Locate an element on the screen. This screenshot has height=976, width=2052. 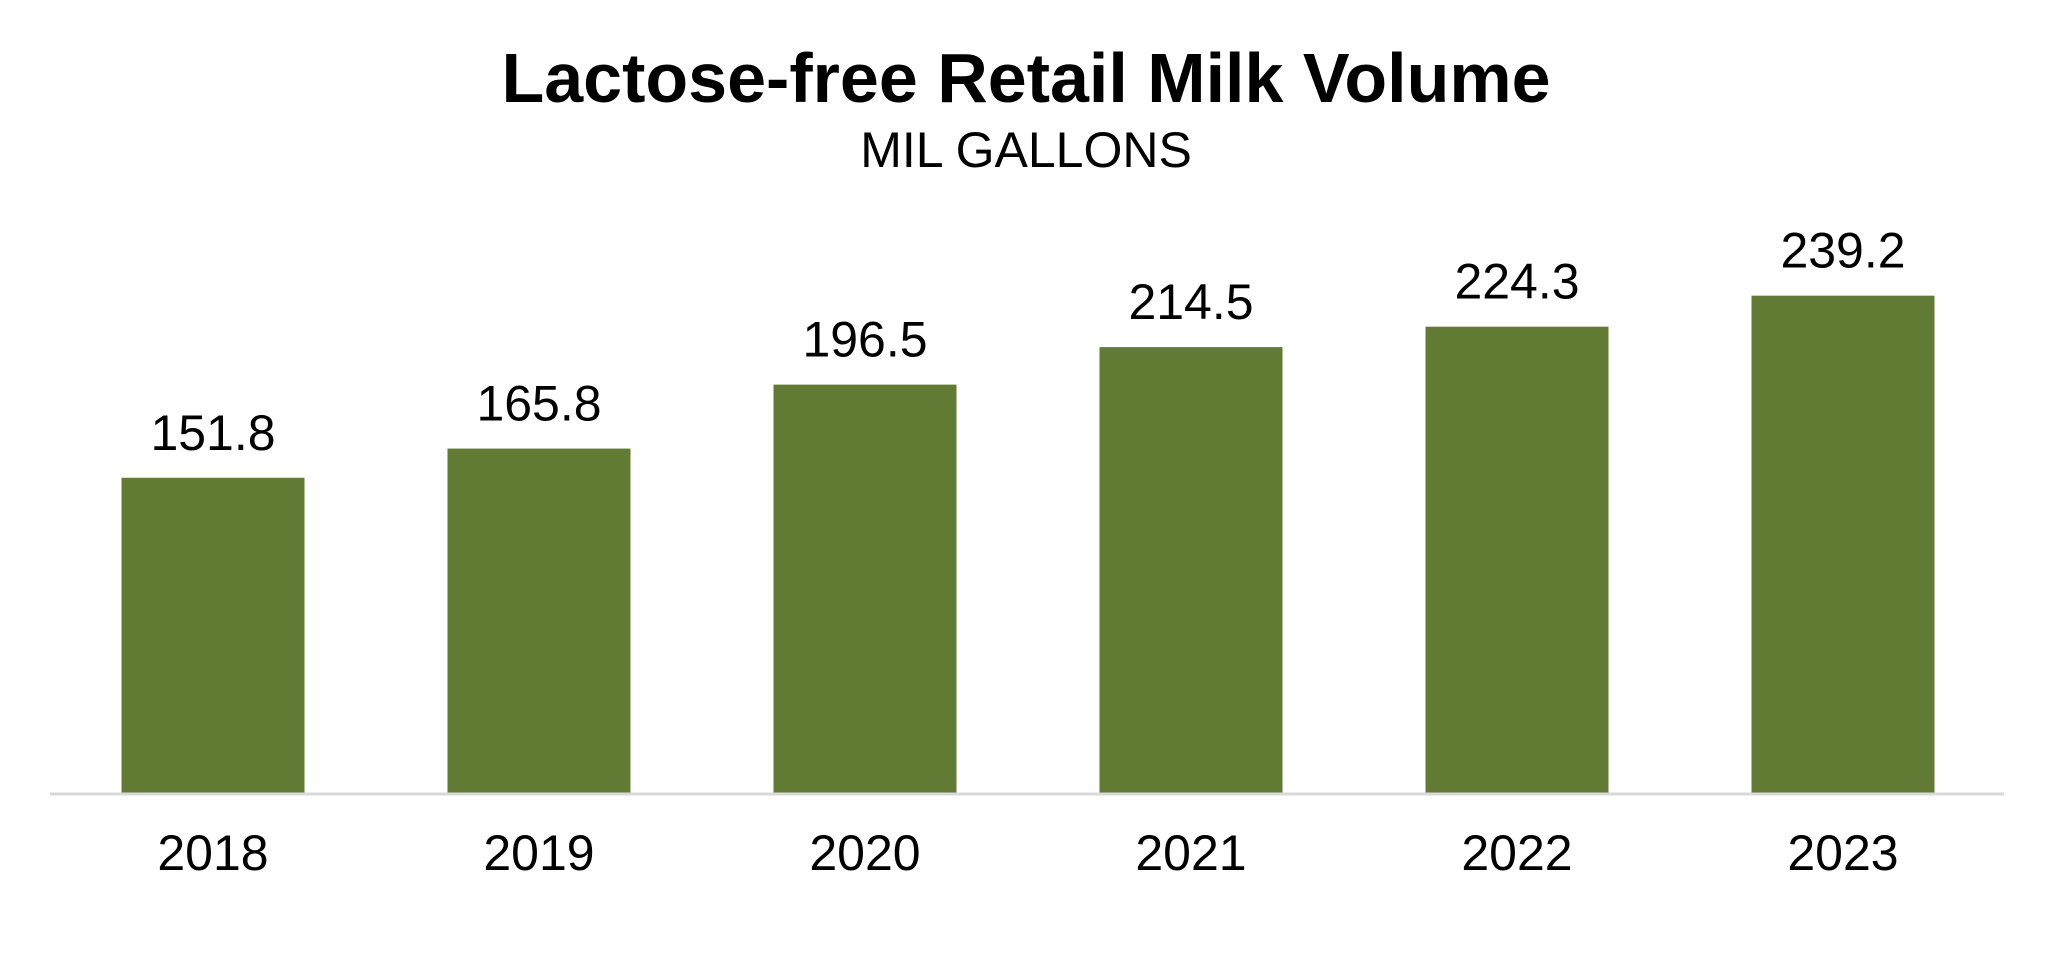
bar-2020 is located at coordinates (865, 589).